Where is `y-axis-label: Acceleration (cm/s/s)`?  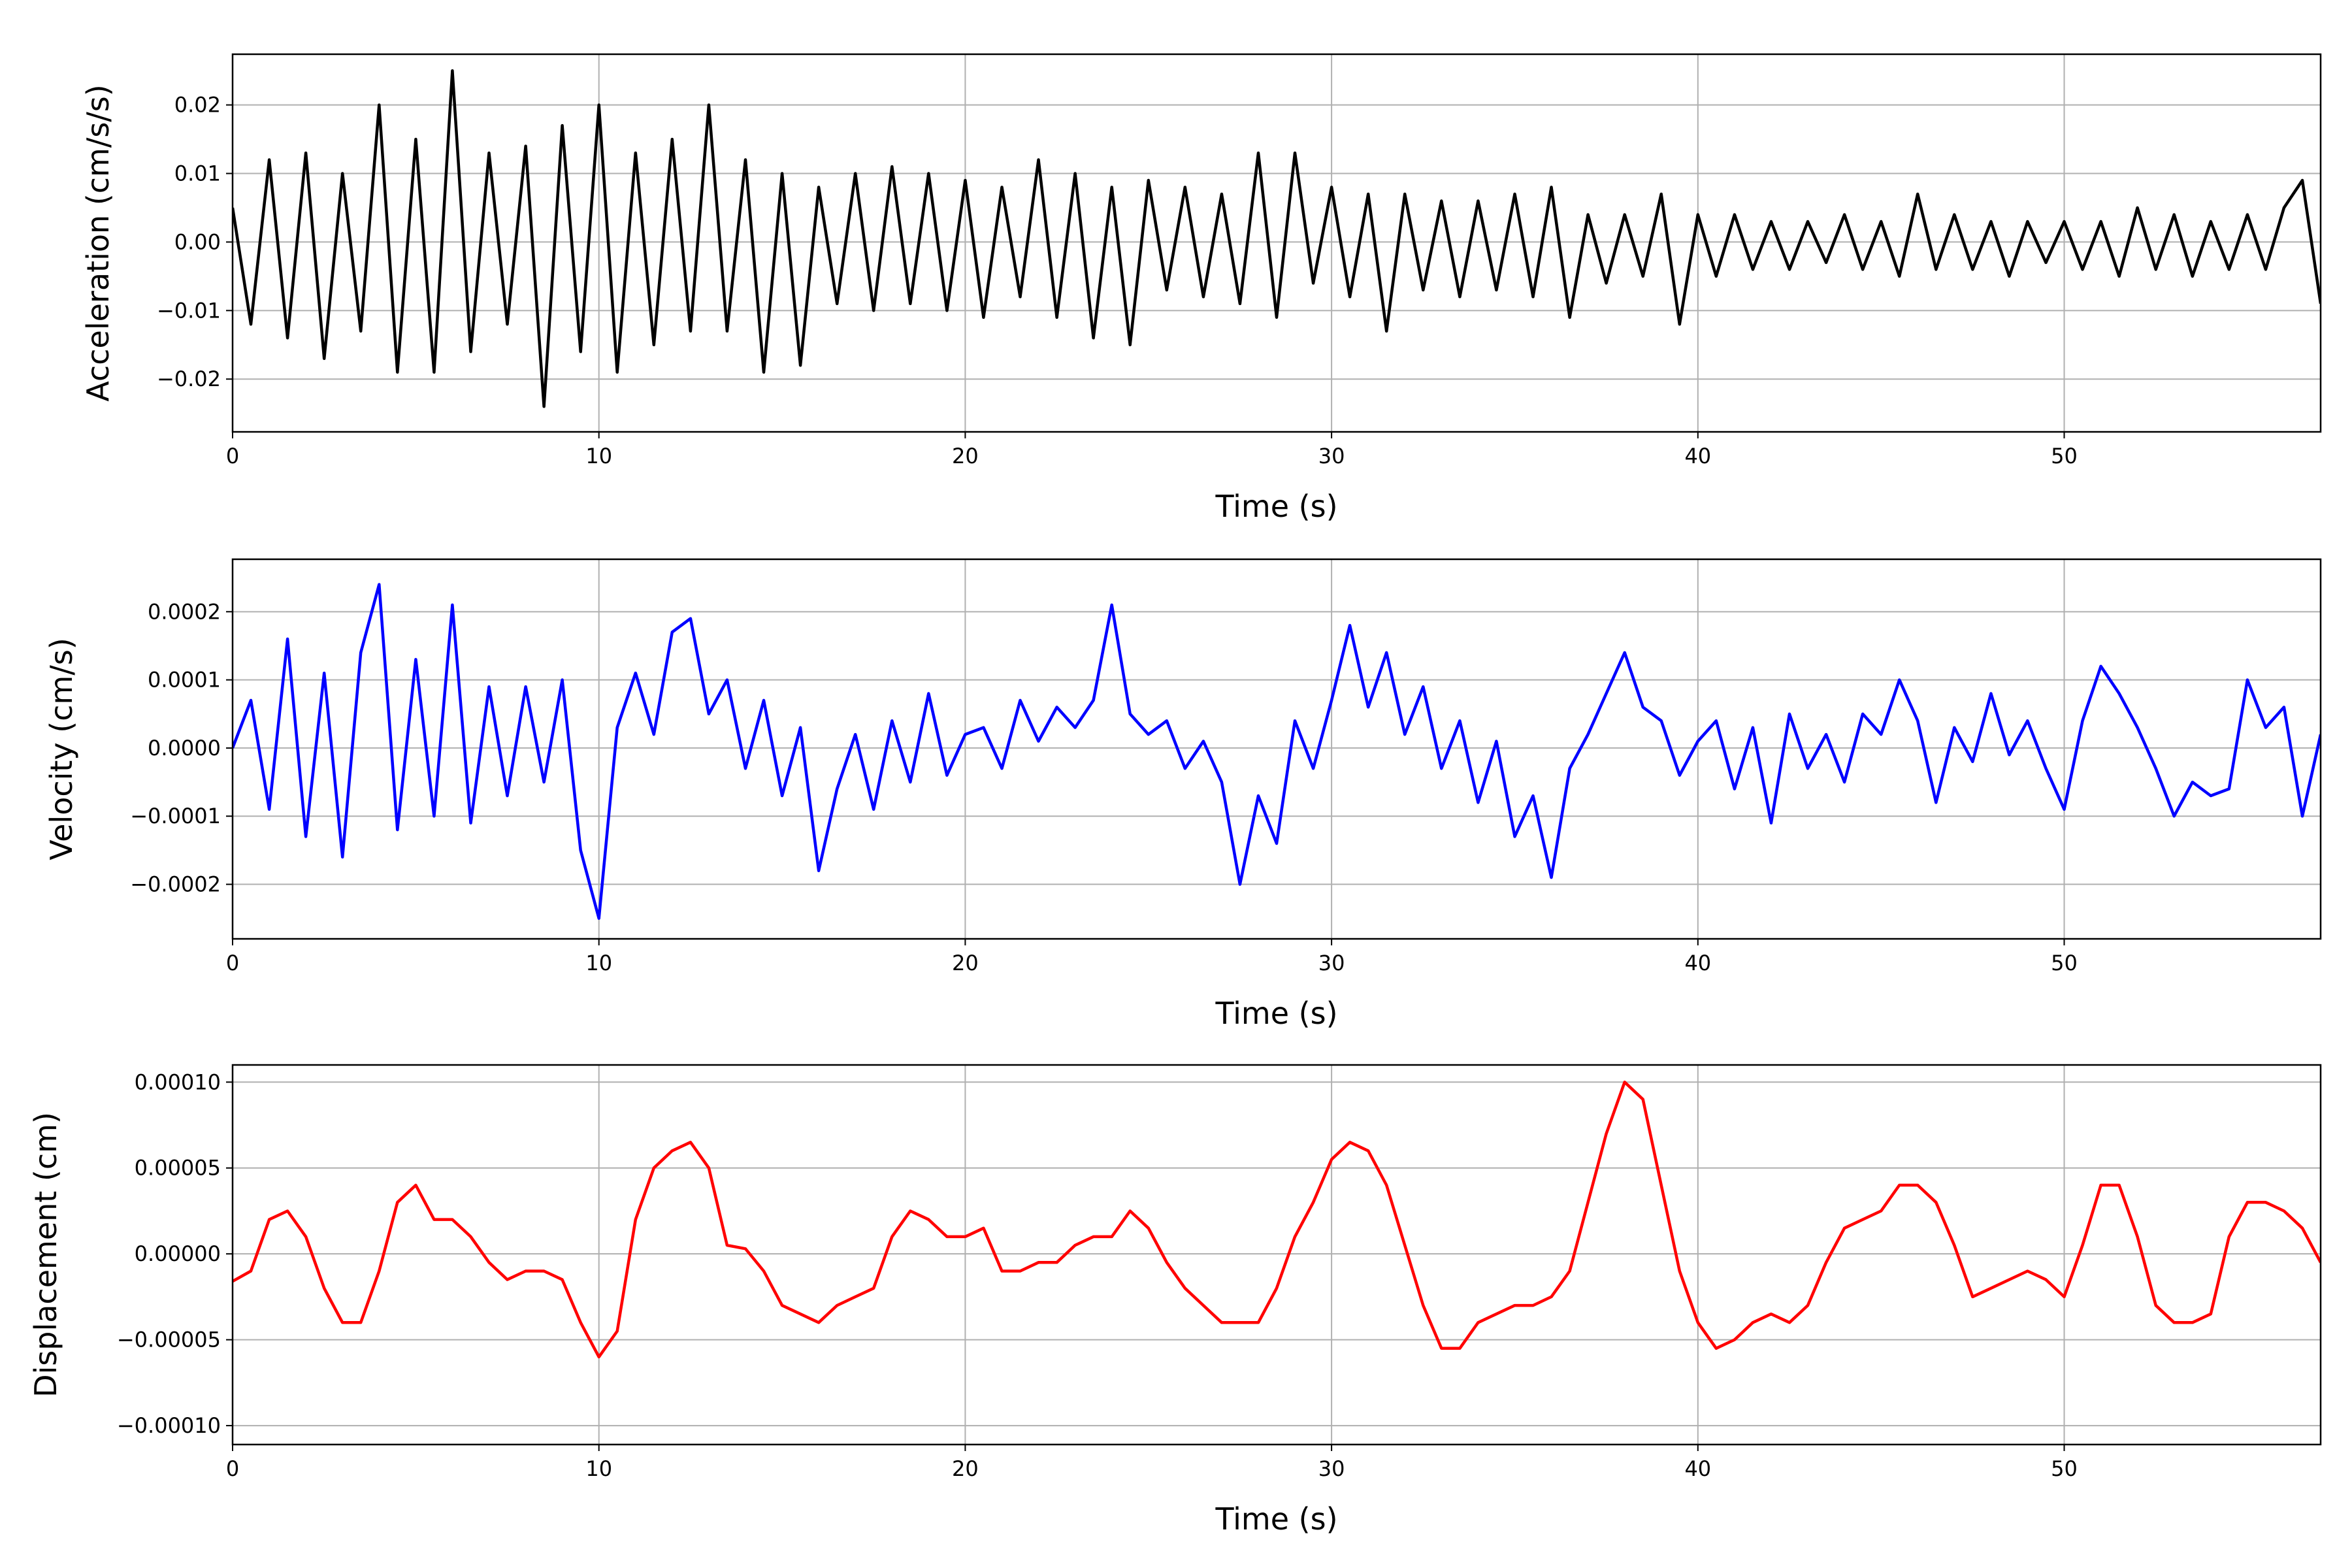 y-axis-label: Acceleration (cm/s/s) is located at coordinates (98, 242).